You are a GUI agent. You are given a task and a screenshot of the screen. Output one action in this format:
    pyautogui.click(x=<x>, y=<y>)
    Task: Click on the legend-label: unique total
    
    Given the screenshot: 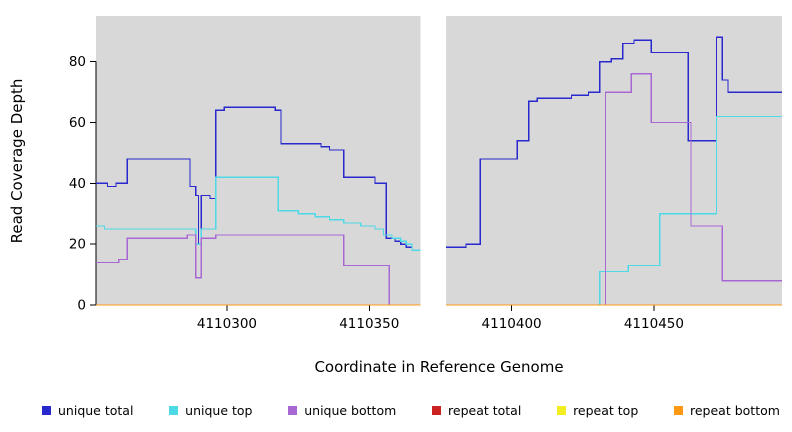 What is the action you would take?
    pyautogui.click(x=96, y=410)
    